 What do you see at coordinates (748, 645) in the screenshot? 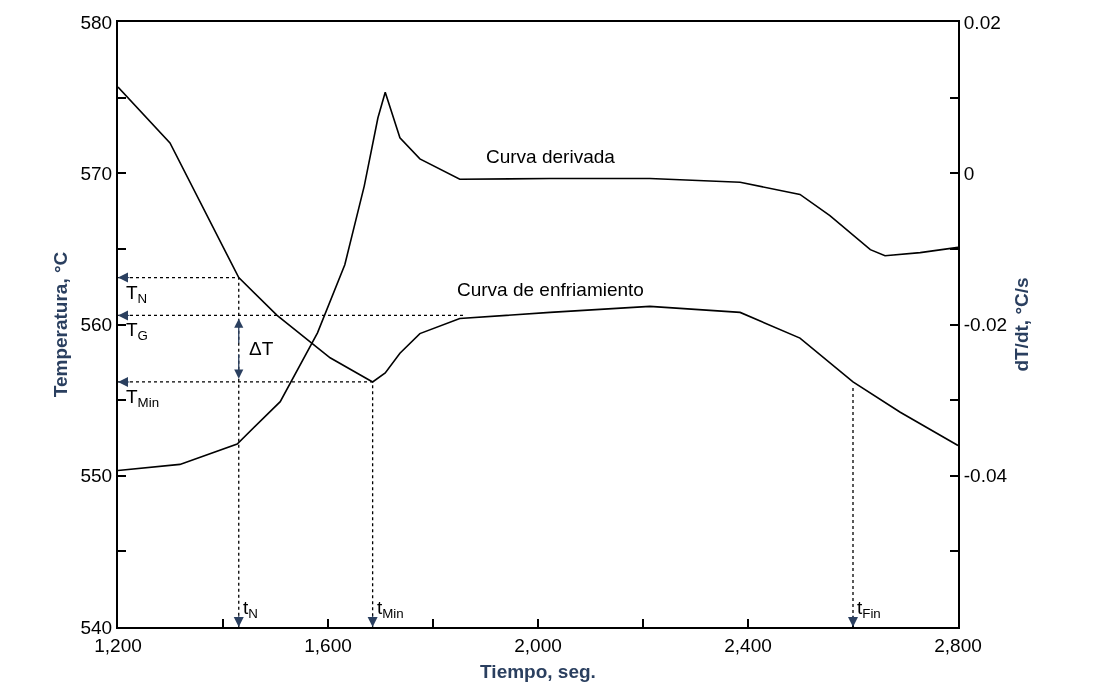
I see `x-tick-label: 2,400` at bounding box center [748, 645].